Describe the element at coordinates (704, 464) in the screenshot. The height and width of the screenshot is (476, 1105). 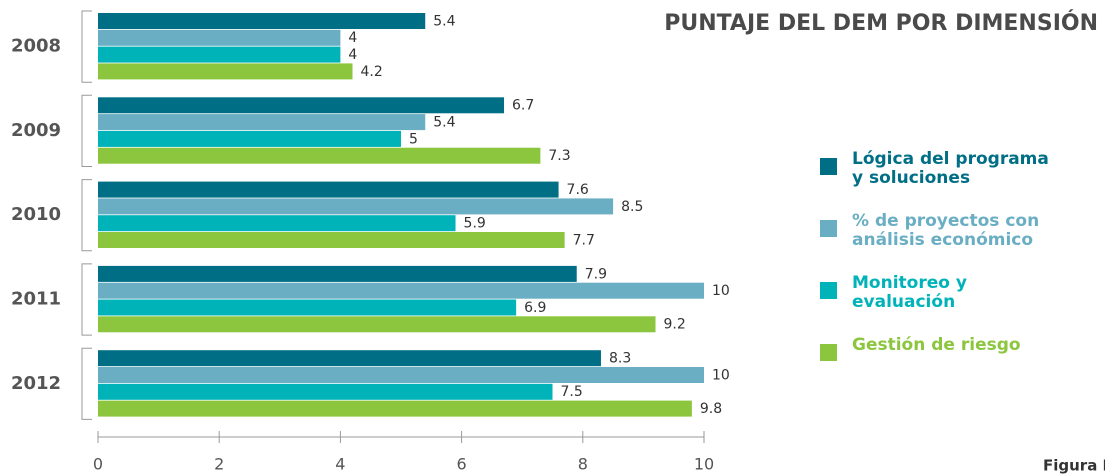
I see `x-tick-label: 10` at that location.